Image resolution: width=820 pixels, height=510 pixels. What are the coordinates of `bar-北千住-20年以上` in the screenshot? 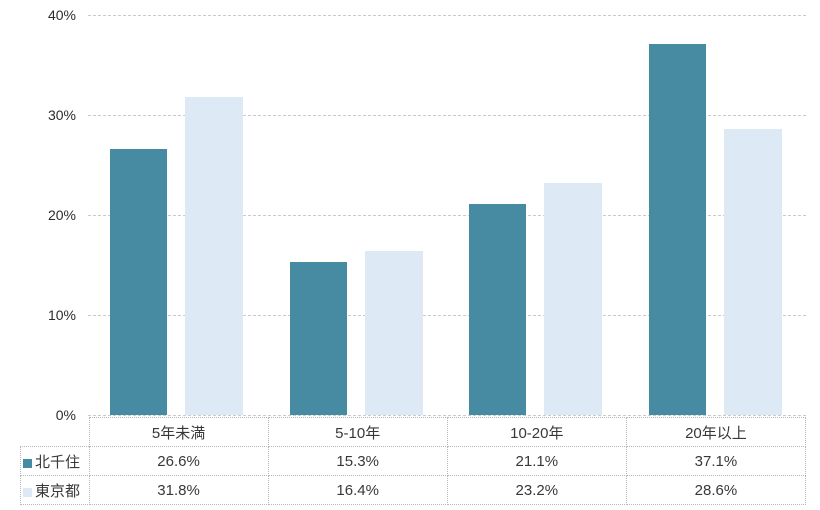 It's located at (677, 229).